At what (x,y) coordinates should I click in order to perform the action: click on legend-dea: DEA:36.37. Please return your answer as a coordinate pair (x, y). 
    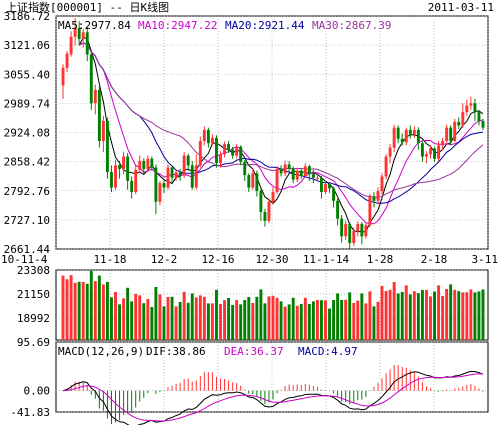
    Looking at the image, I should click on (254, 351).